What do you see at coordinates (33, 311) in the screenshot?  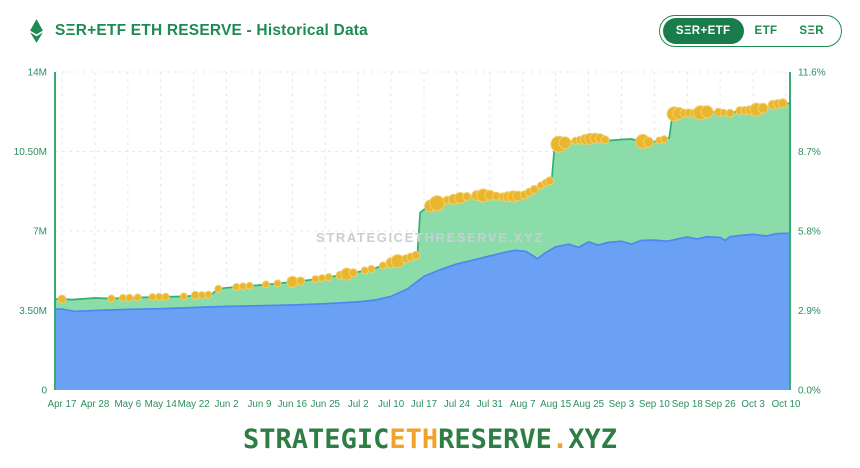 I see `axis-tick-label: 3.50M` at bounding box center [33, 311].